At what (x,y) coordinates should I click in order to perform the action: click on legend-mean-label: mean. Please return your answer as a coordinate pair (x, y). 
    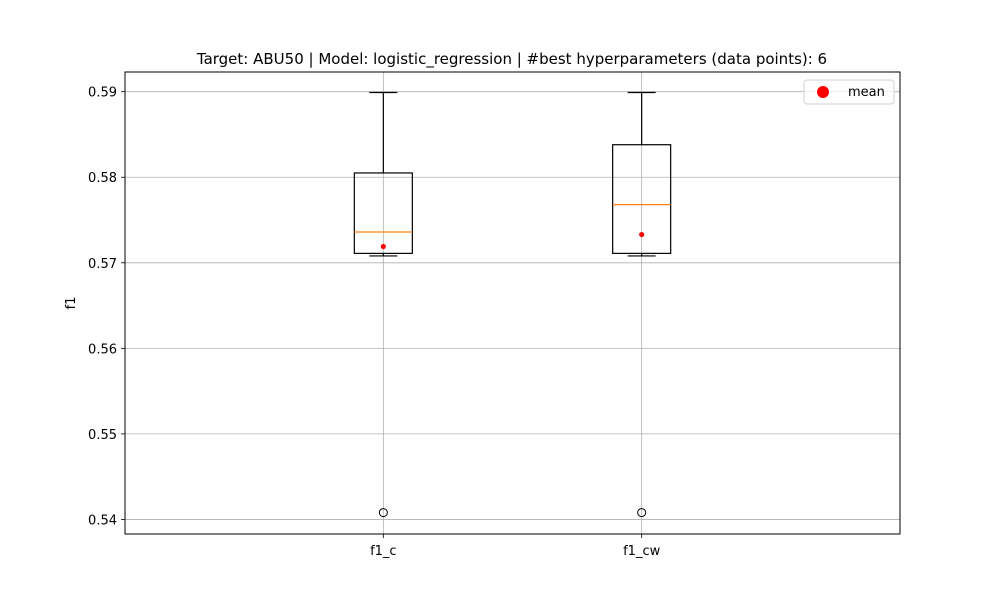
    Looking at the image, I should click on (866, 92).